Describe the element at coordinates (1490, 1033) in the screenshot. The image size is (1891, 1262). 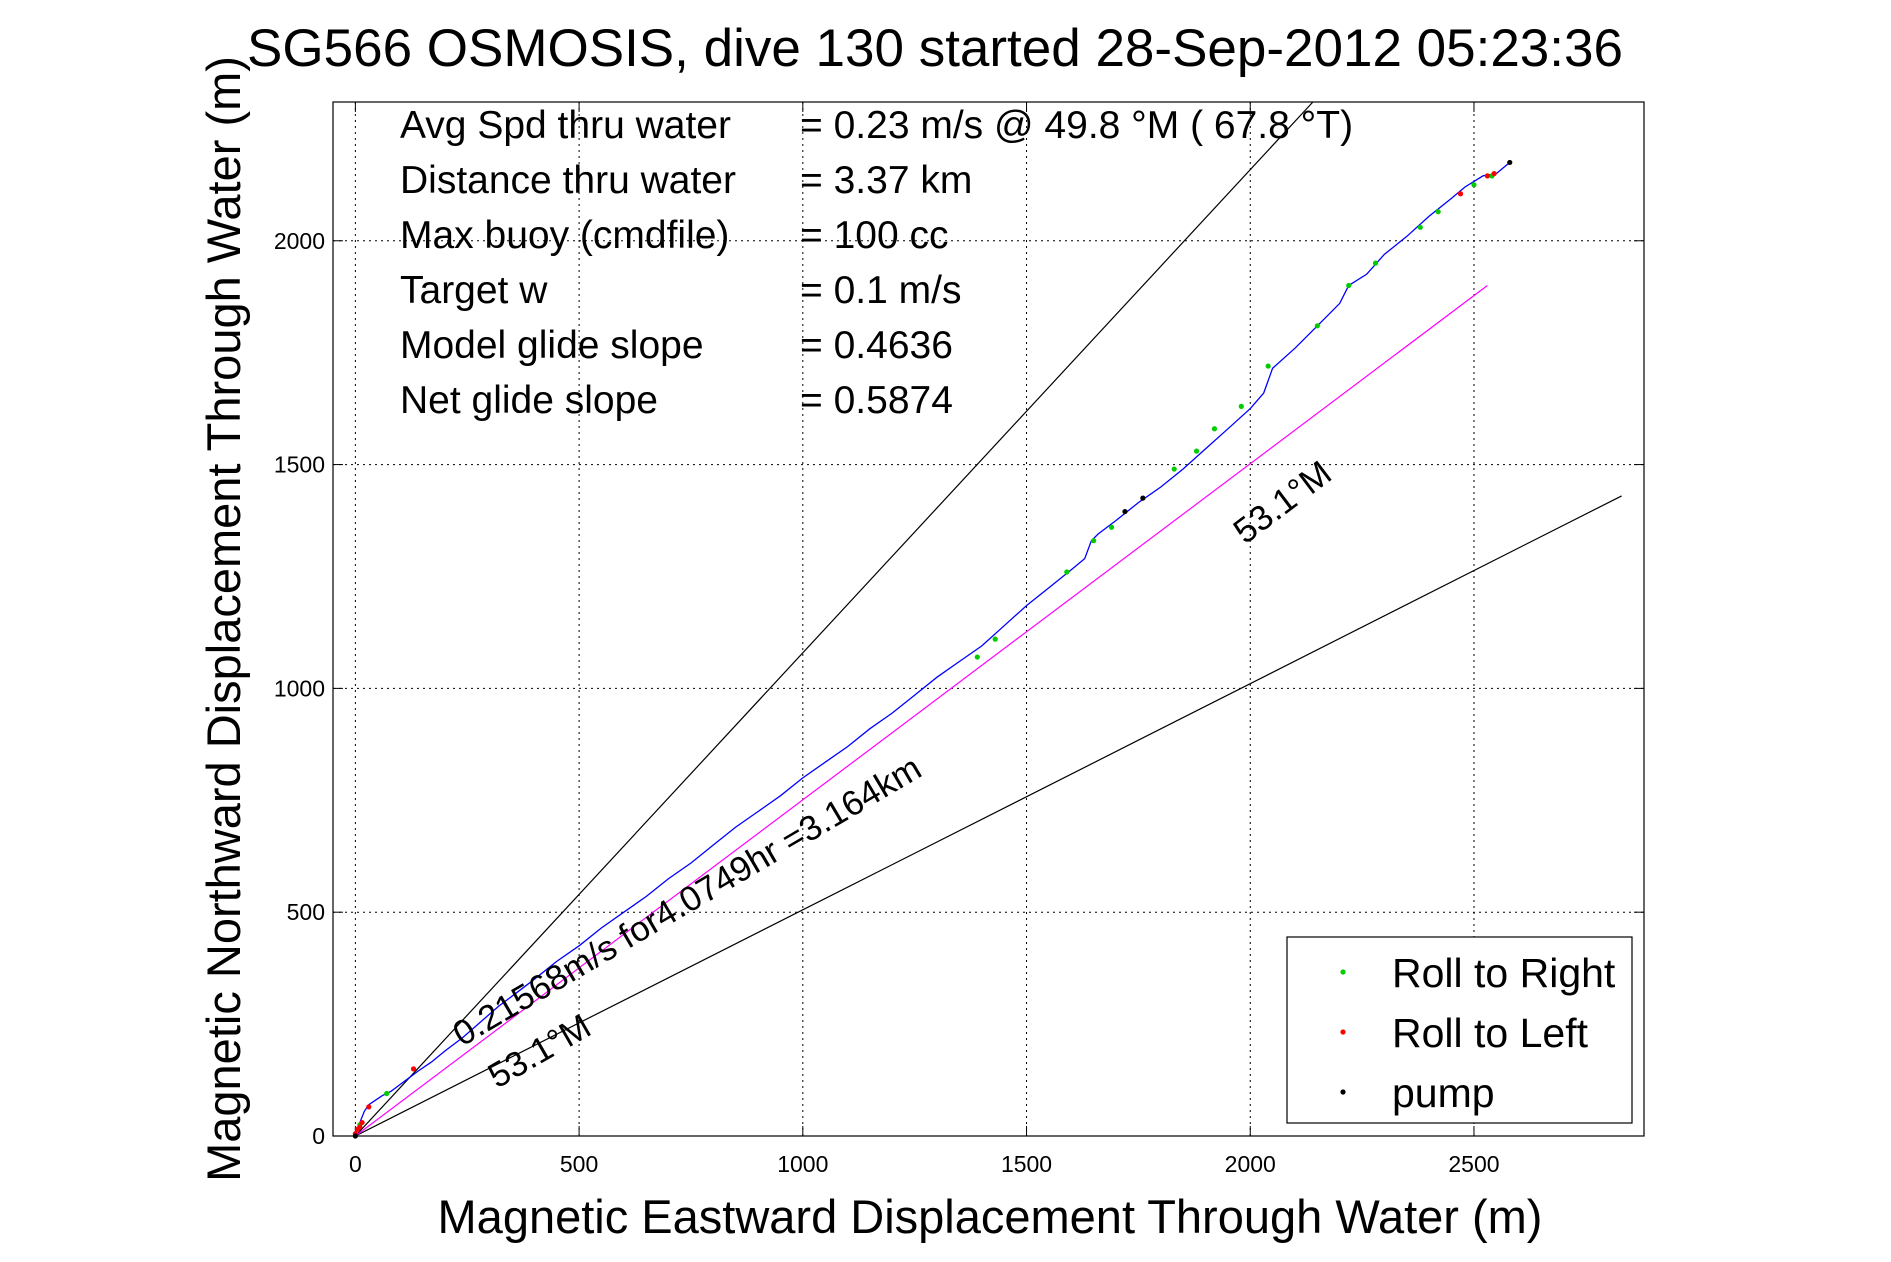
I see `legend-label: Roll to Left` at that location.